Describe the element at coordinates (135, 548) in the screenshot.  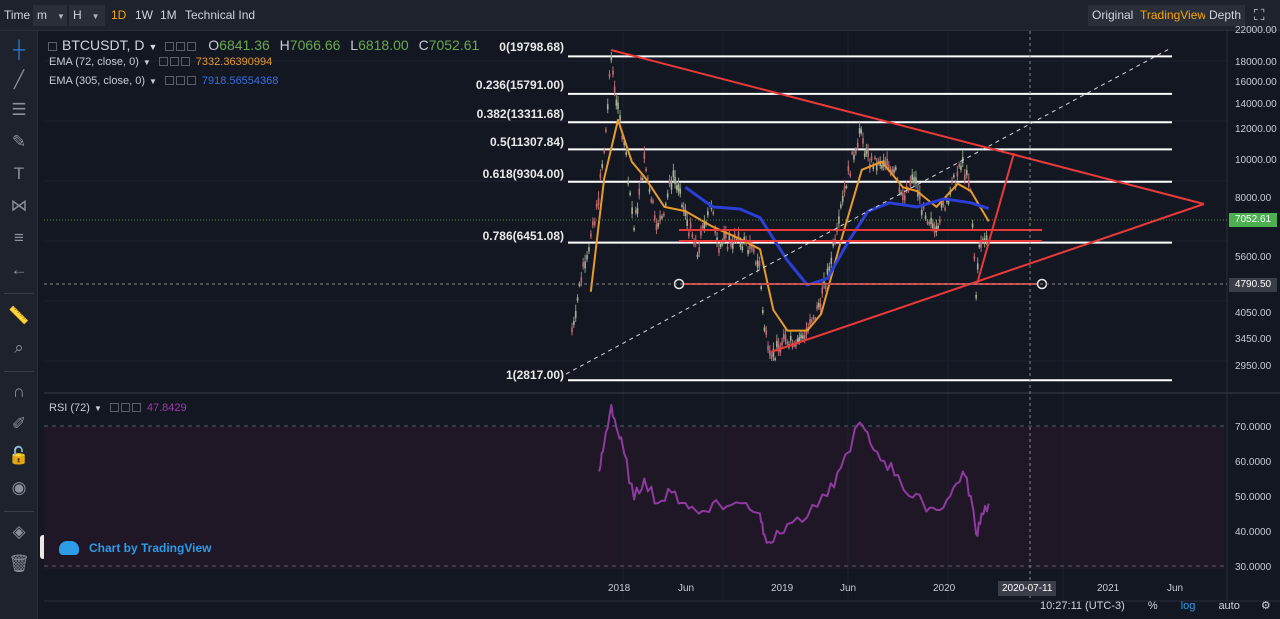
I see `tradingview-watermark: Chart by TradingView` at that location.